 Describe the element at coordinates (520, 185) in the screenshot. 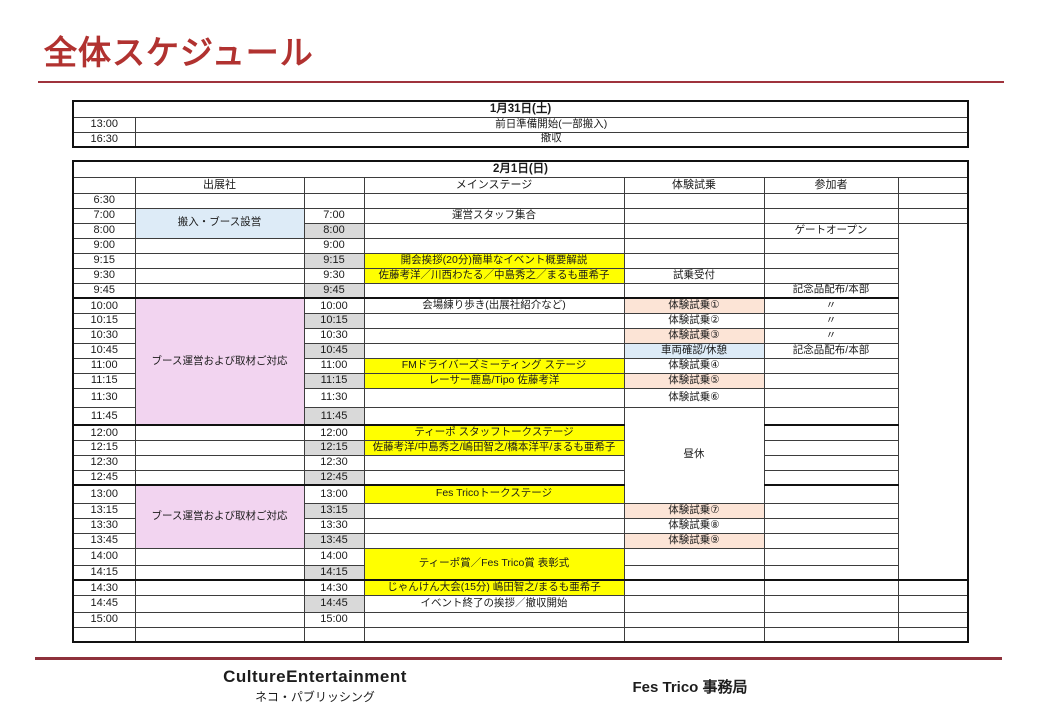

I see `schedule-row: 出展社 メインステージ 体験試乗 参加者` at that location.